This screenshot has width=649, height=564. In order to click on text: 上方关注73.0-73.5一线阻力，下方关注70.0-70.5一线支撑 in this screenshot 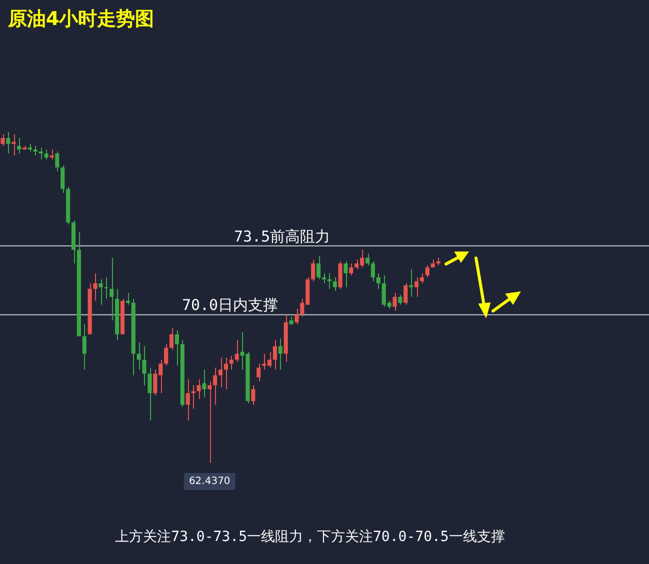, I will do `click(310, 537)`.